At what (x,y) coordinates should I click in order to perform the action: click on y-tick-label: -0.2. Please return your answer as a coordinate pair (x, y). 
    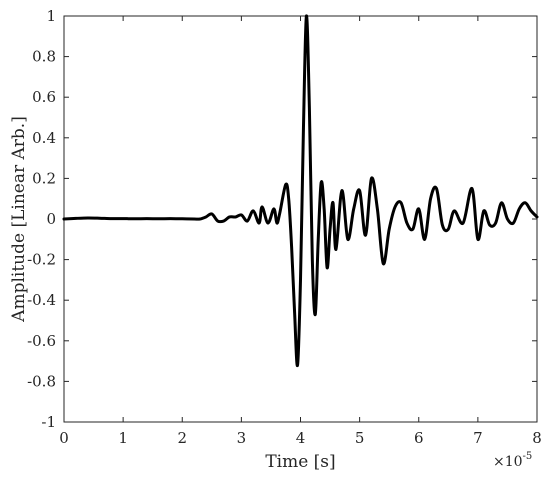
    Looking at the image, I should click on (41, 260).